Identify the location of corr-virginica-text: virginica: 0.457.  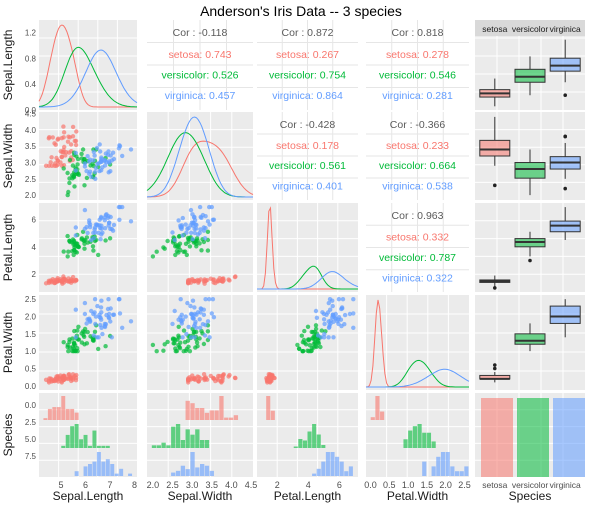
(200, 96).